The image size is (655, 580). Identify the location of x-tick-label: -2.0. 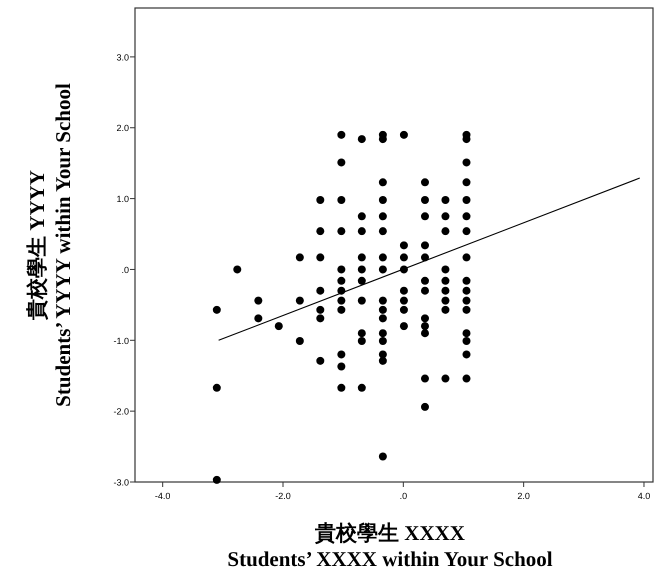
(283, 496).